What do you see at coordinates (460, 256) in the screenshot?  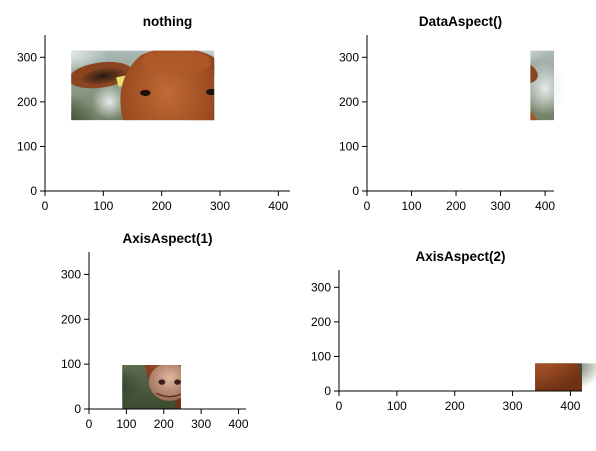 I see `panel-title: AxisAspect(2)` at bounding box center [460, 256].